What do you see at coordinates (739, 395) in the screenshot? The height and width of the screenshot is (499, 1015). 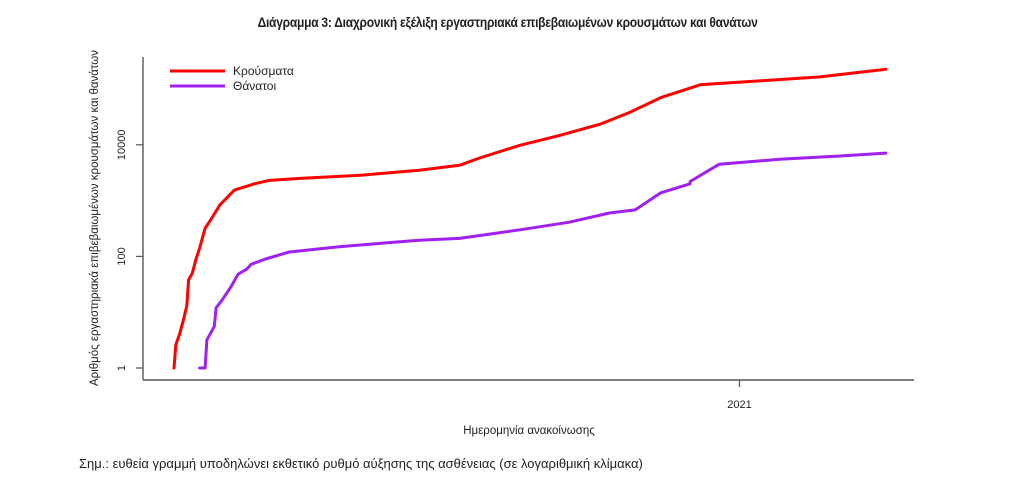 I see `x-ticks: 2021` at bounding box center [739, 395].